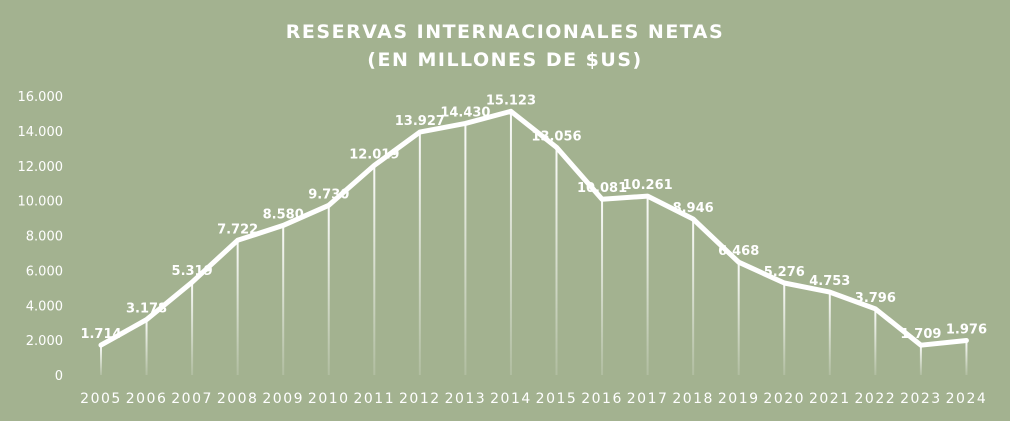 This screenshot has height=421, width=1010. What do you see at coordinates (329, 399) in the screenshot?
I see `x-tick-label: 2010` at bounding box center [329, 399].